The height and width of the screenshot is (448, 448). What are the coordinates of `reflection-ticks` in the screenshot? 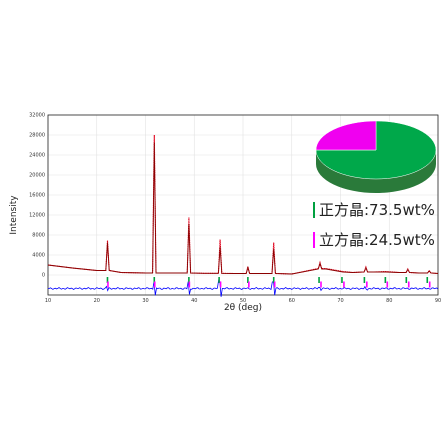 It's located at (268, 282).